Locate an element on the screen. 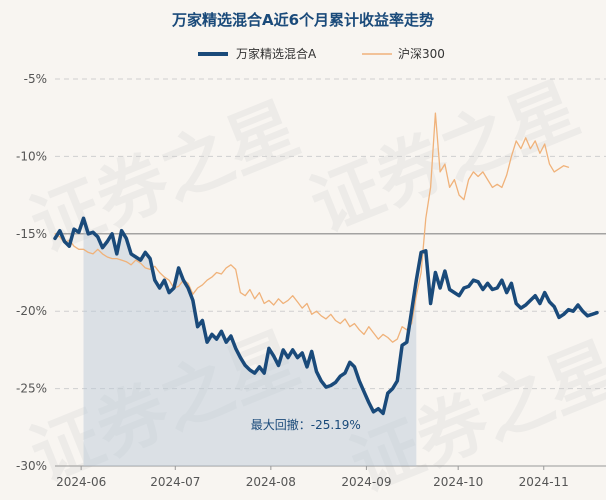  max-drawdown-label: 最大回撤：-25.19% is located at coordinates (306, 424).